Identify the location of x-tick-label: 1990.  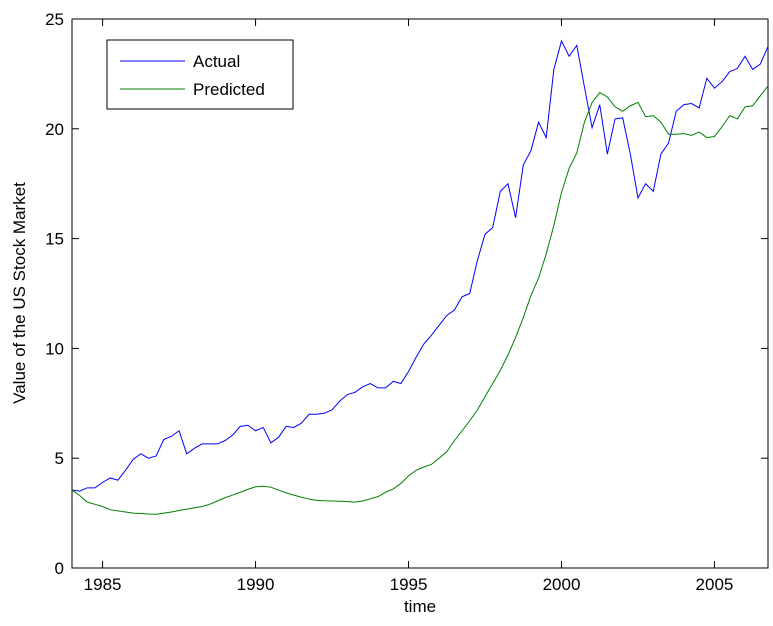
(256, 584).